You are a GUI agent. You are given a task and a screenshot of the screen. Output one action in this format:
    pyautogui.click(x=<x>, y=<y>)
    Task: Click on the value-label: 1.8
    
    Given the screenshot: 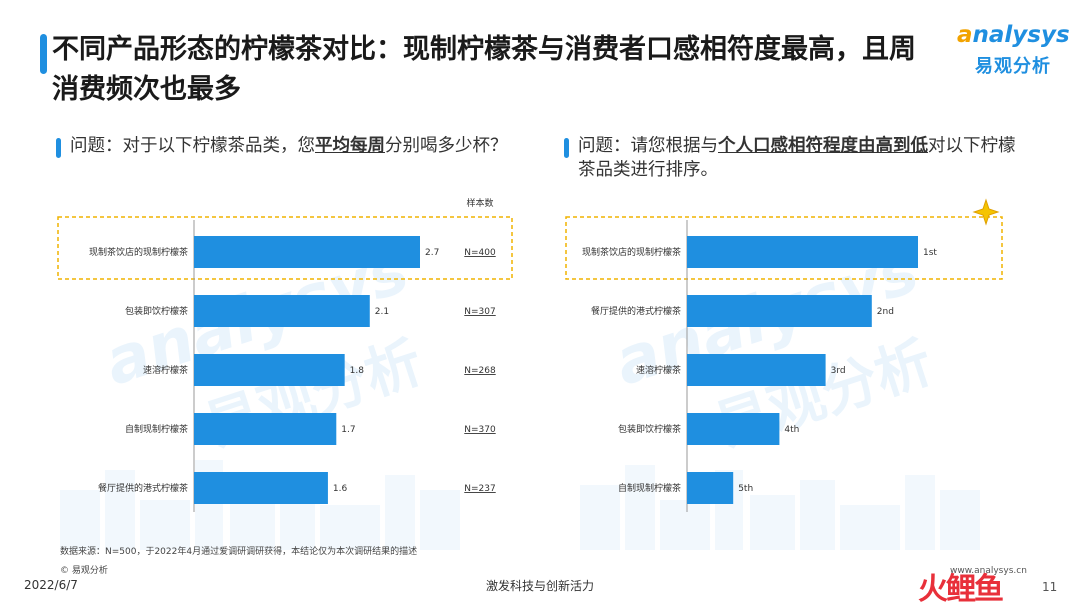 What is the action you would take?
    pyautogui.click(x=357, y=371)
    